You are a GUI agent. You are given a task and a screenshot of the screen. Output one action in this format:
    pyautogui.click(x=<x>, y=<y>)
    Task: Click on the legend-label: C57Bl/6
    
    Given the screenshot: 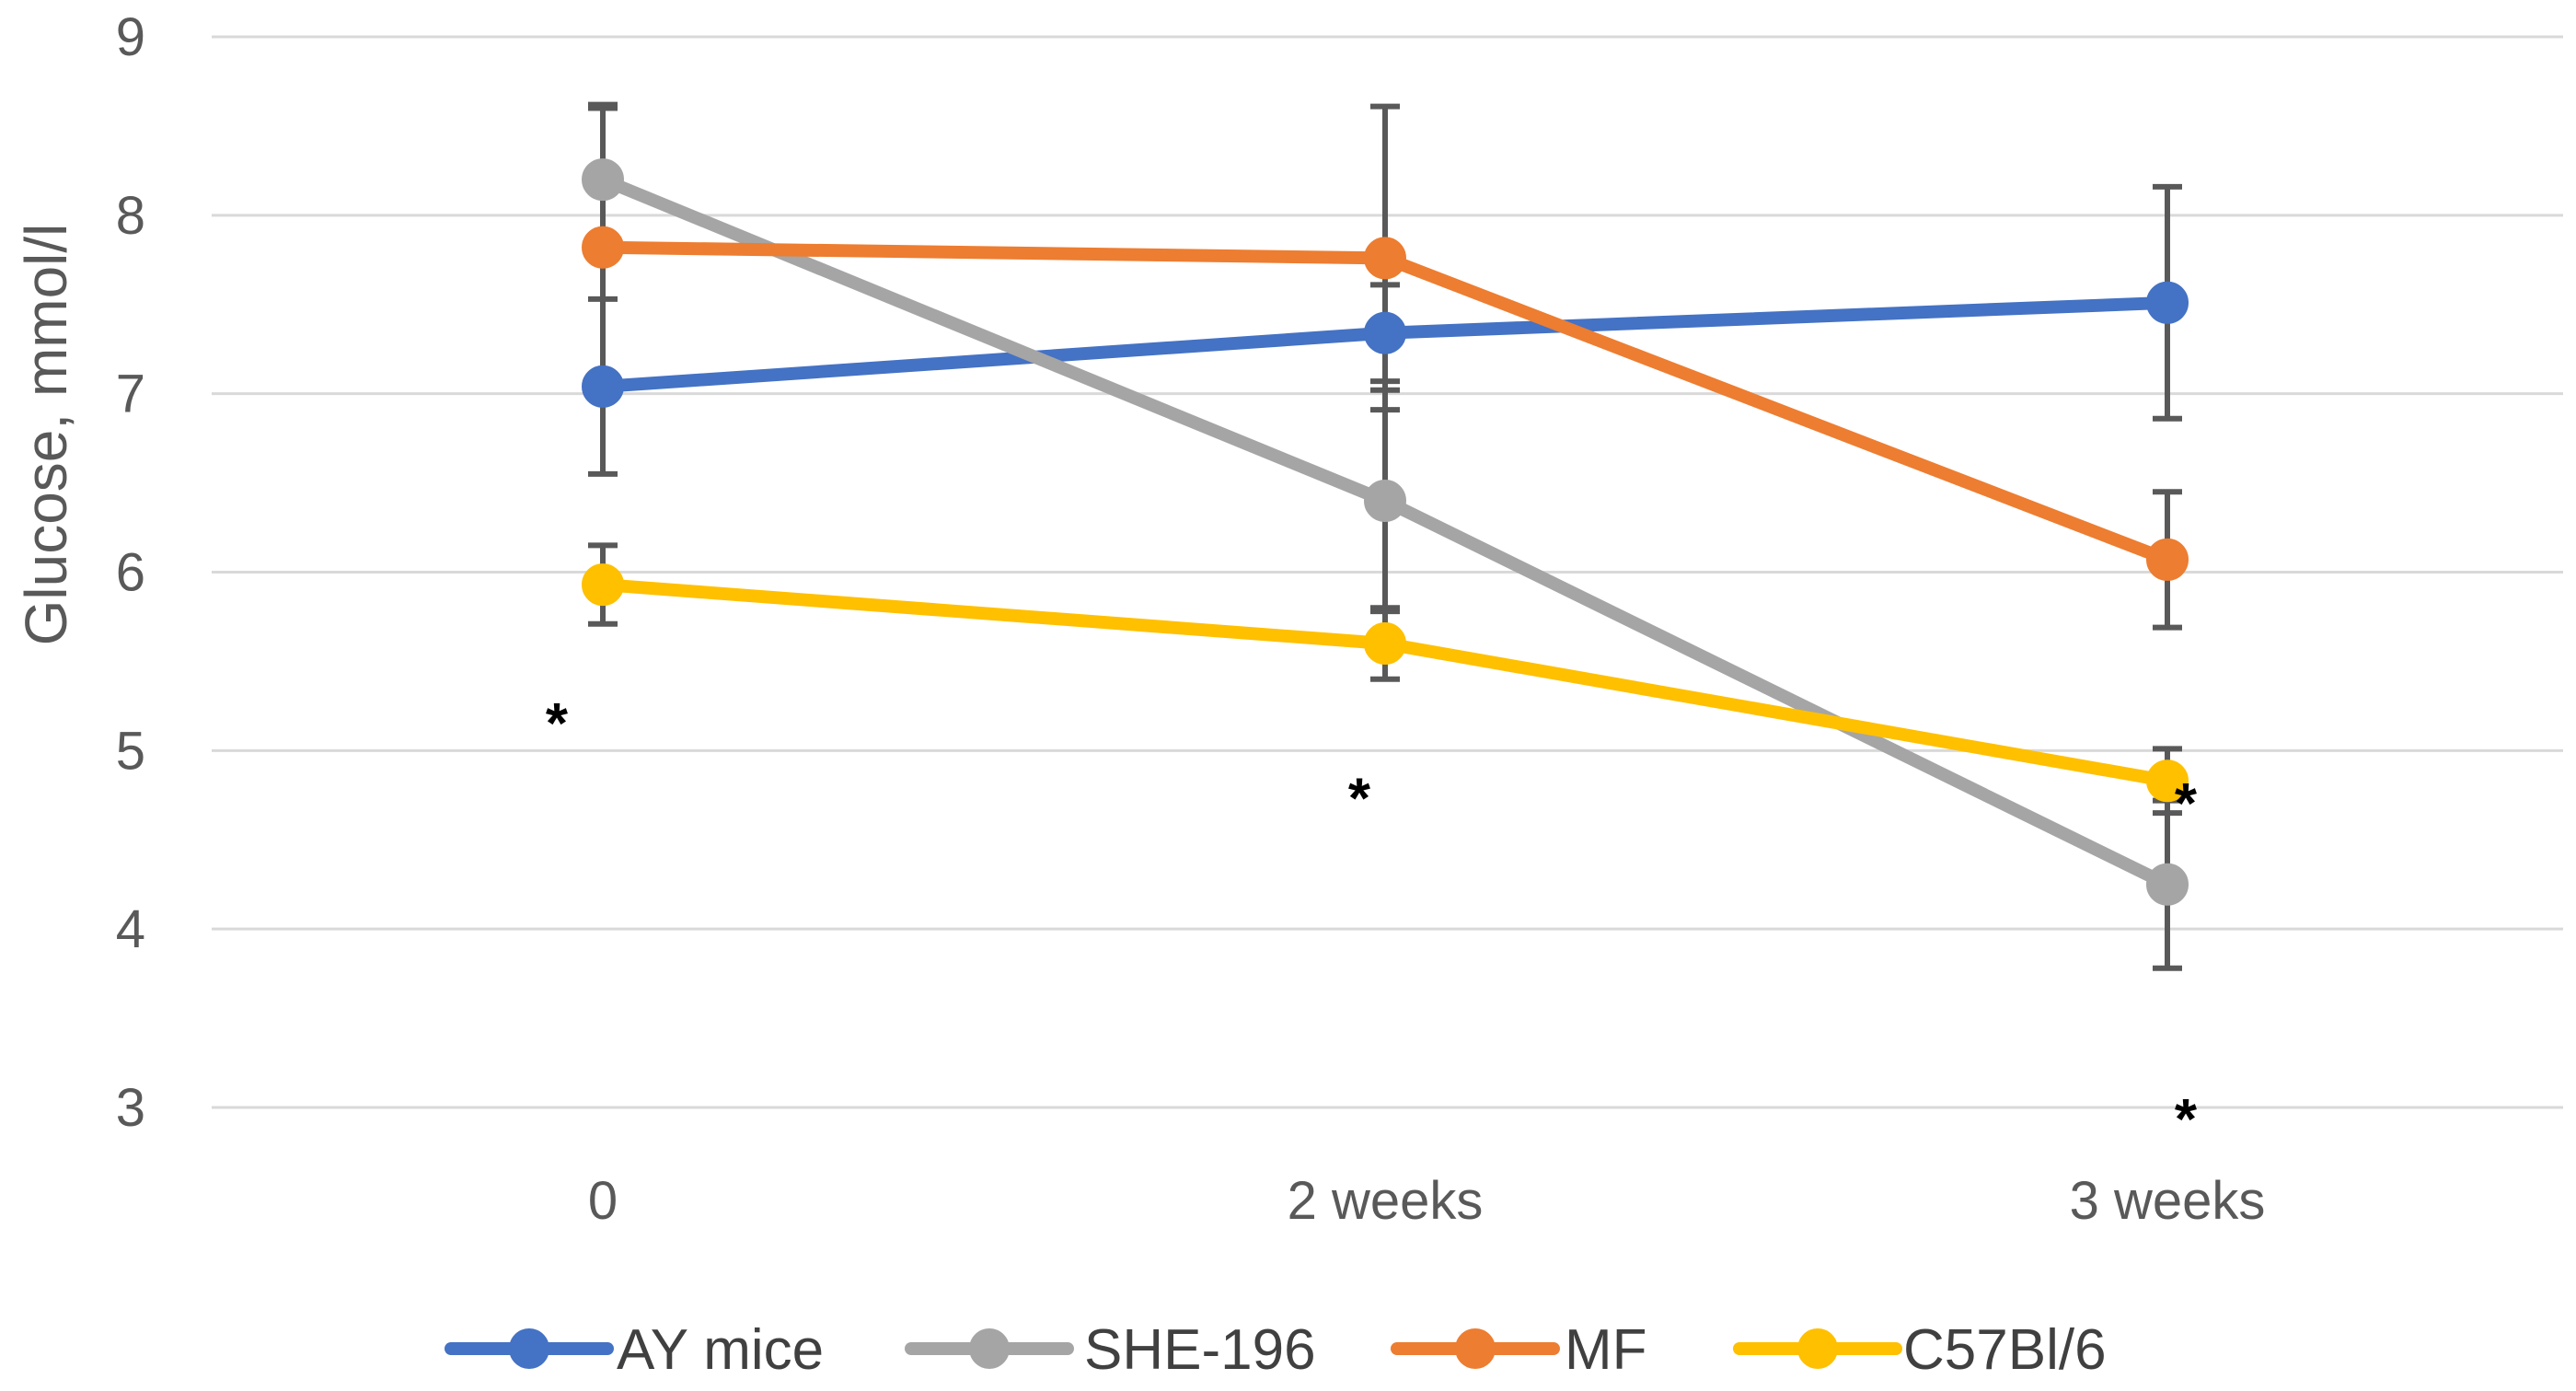 What is the action you would take?
    pyautogui.click(x=2005, y=1350)
    